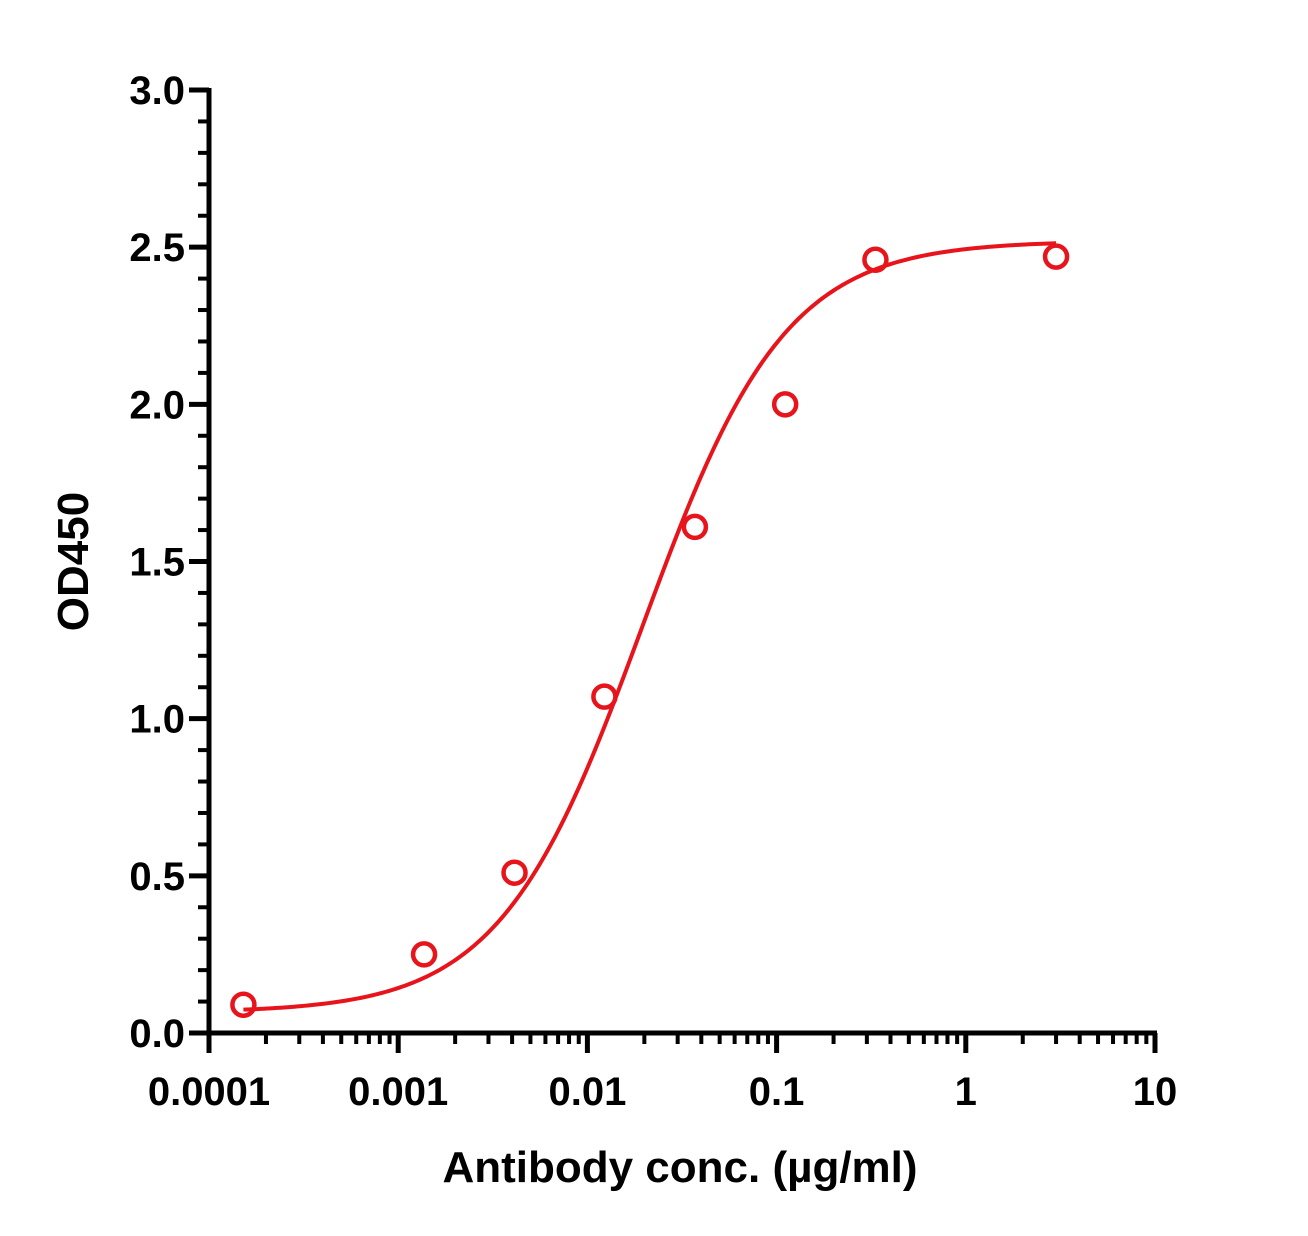 Image resolution: width=1308 pixels, height=1236 pixels. Describe the element at coordinates (157, 405) in the screenshot. I see `y-tick-label: 2.0` at that location.